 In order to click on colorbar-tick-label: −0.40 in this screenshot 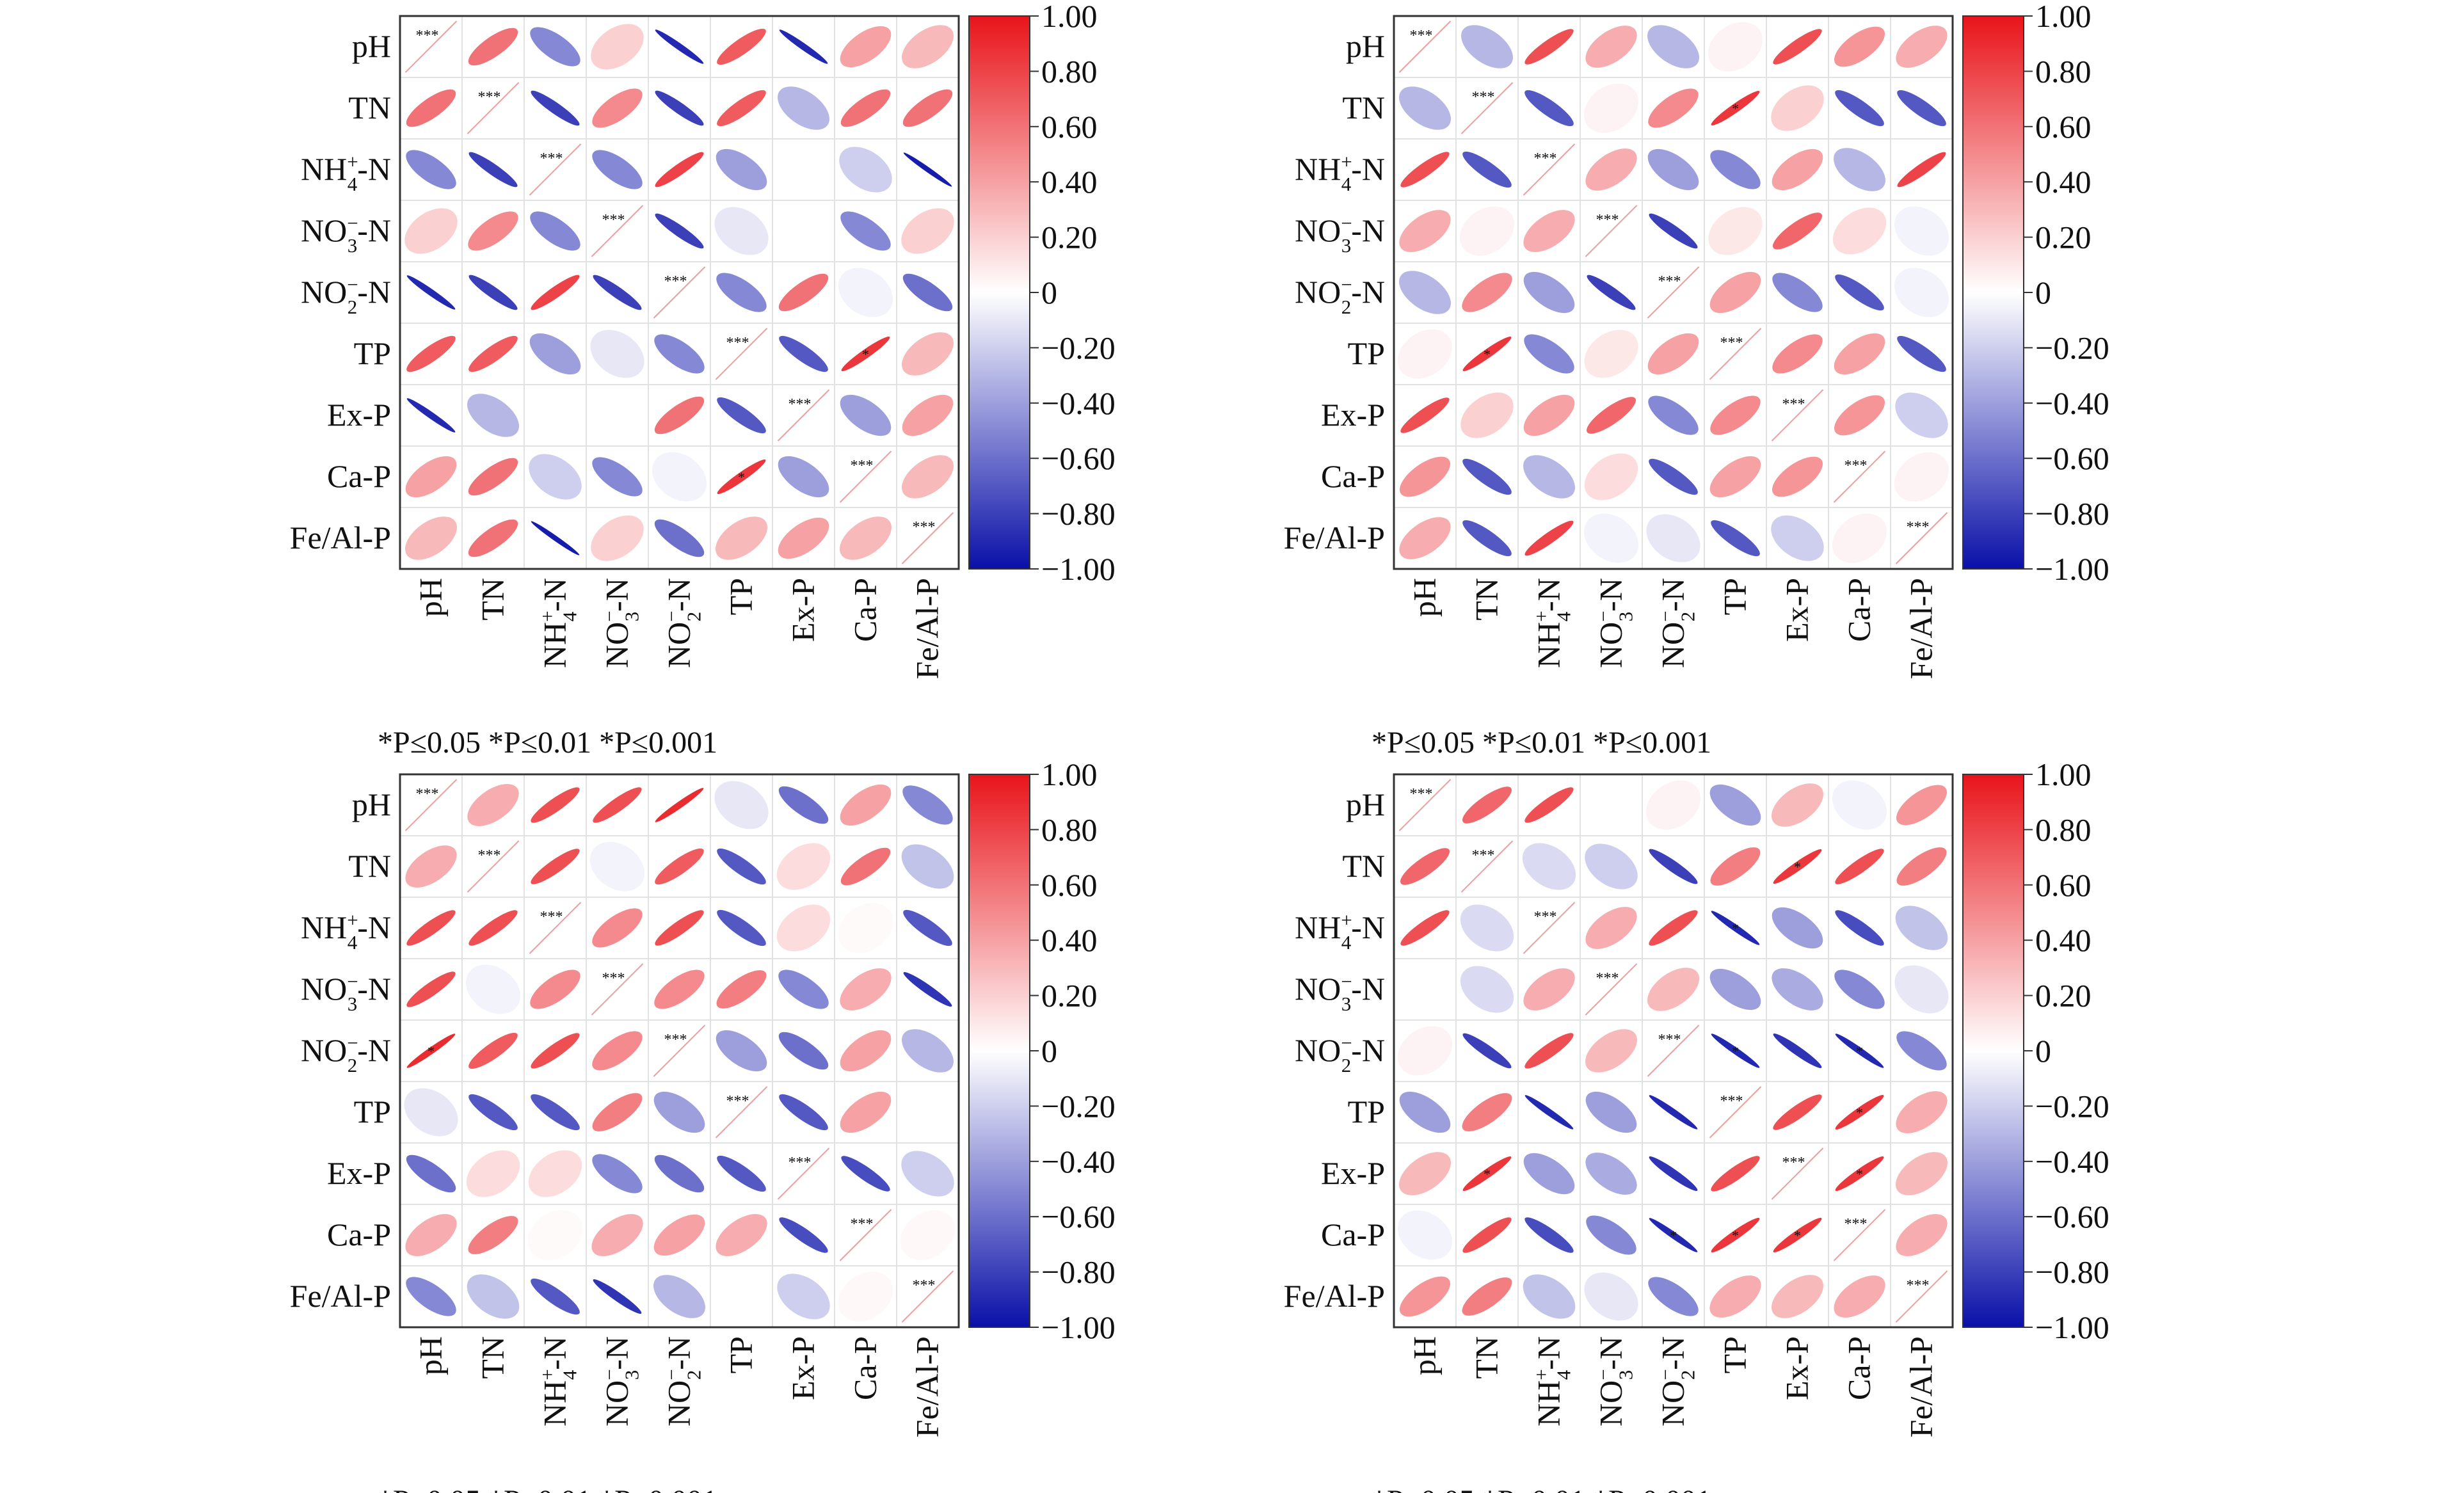, I will do `click(2072, 403)`.